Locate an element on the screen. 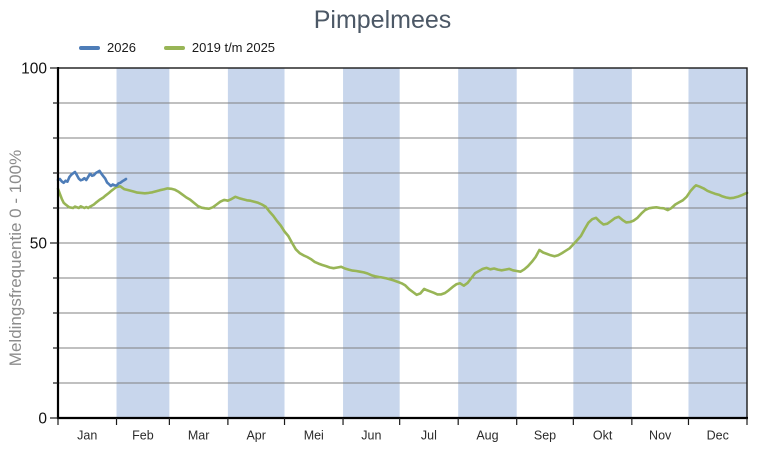 The width and height of the screenshot is (765, 450). x-month-label-nov: Nov is located at coordinates (660, 436).